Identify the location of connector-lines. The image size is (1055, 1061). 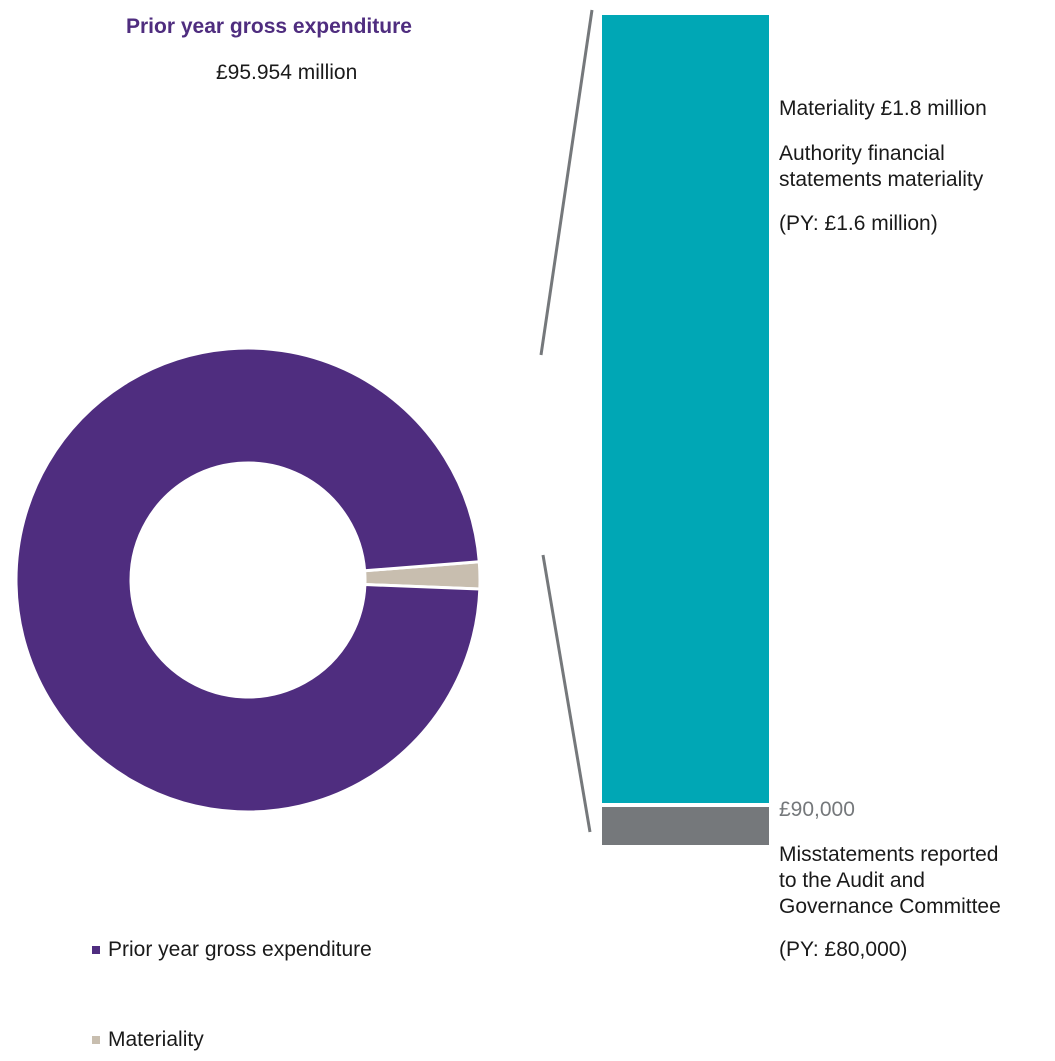
(566, 421).